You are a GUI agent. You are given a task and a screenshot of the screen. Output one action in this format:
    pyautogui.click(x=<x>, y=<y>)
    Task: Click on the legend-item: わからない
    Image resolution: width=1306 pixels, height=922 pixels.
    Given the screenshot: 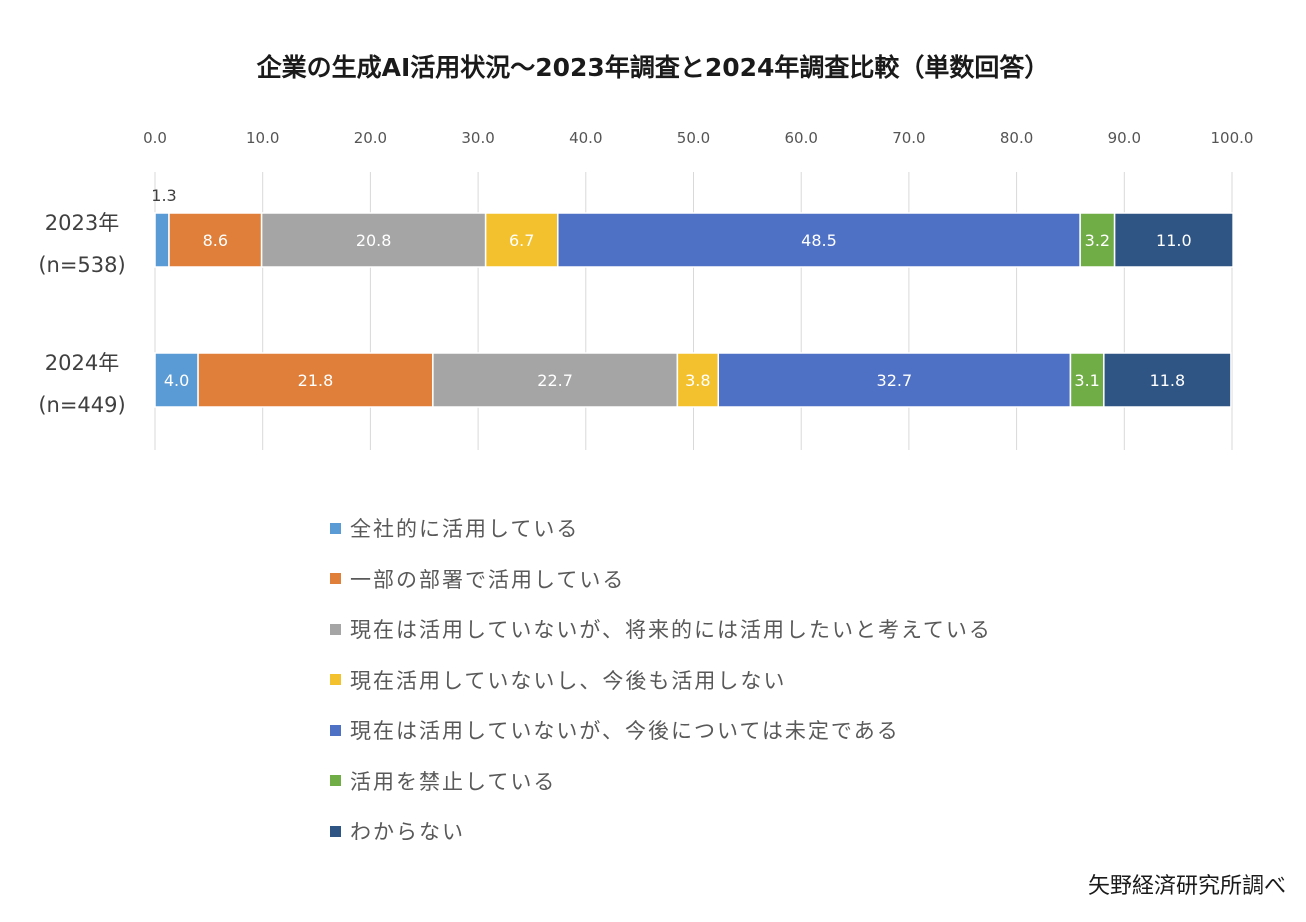 What is the action you would take?
    pyautogui.click(x=661, y=831)
    